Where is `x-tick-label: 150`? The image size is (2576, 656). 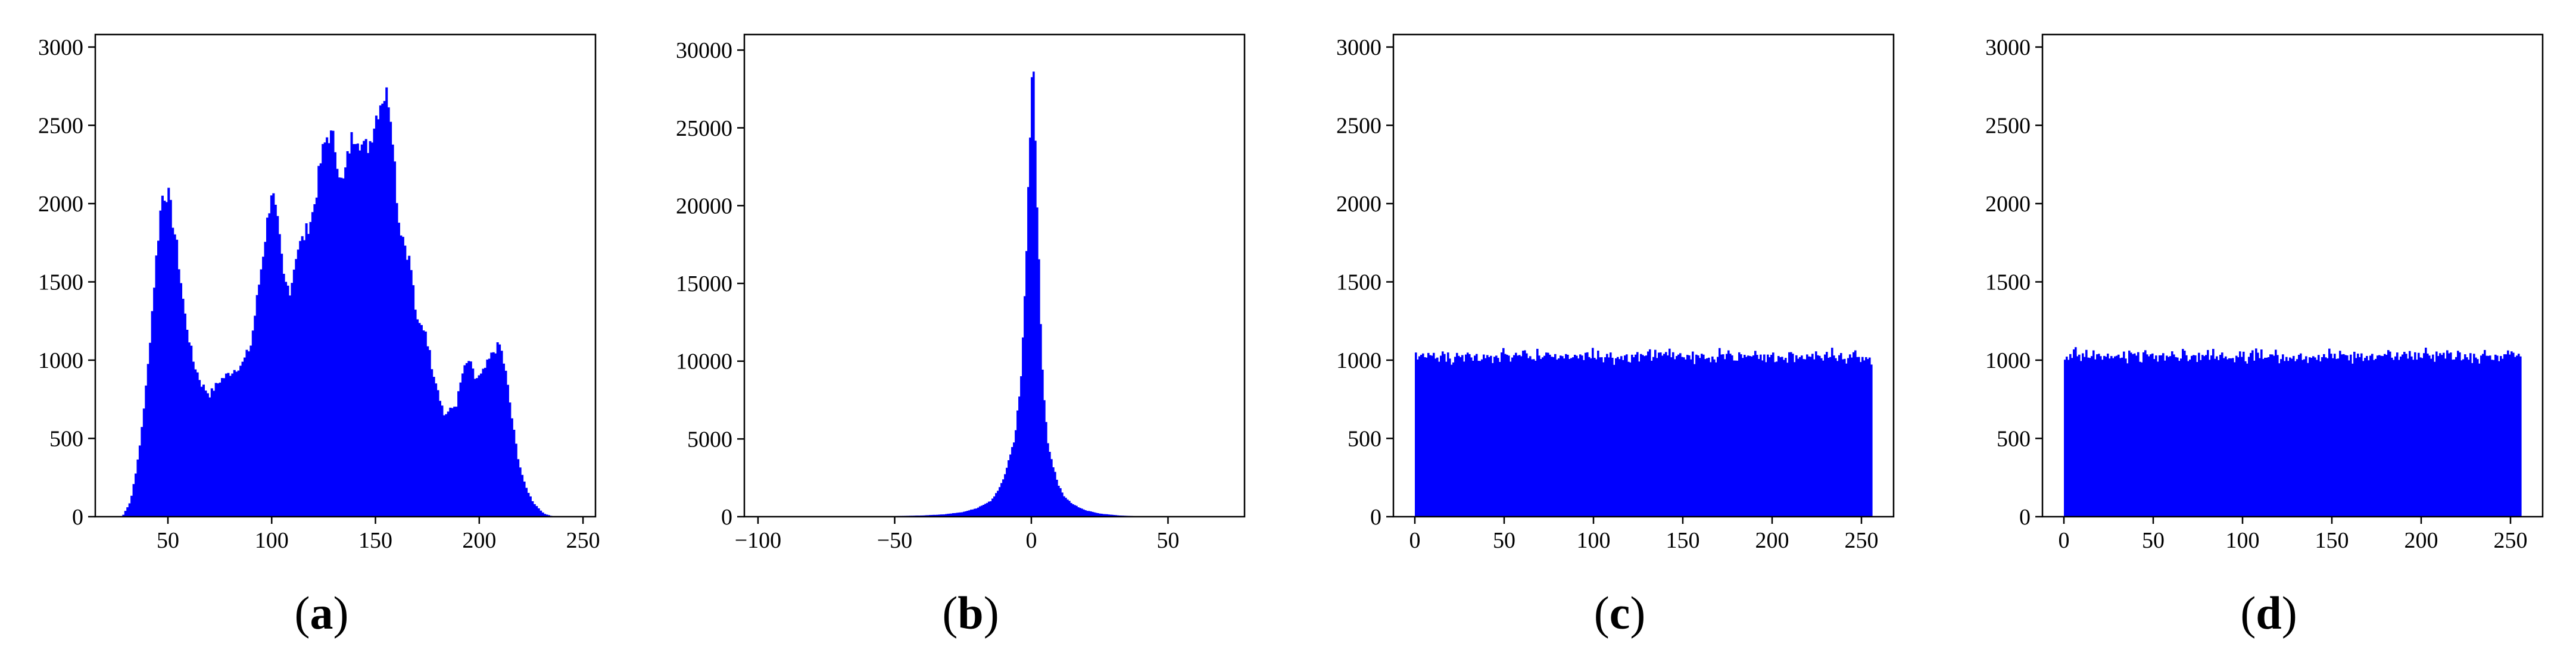 x-tick-label: 150 is located at coordinates (1683, 540).